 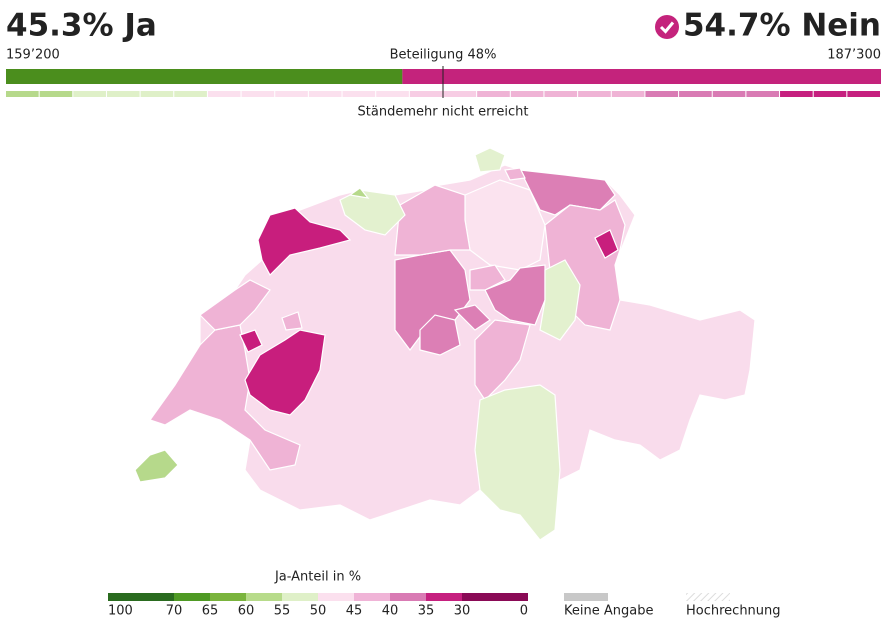 What do you see at coordinates (317, 577) in the screenshot?
I see `legend-title: Ja-Anteil in %` at bounding box center [317, 577].